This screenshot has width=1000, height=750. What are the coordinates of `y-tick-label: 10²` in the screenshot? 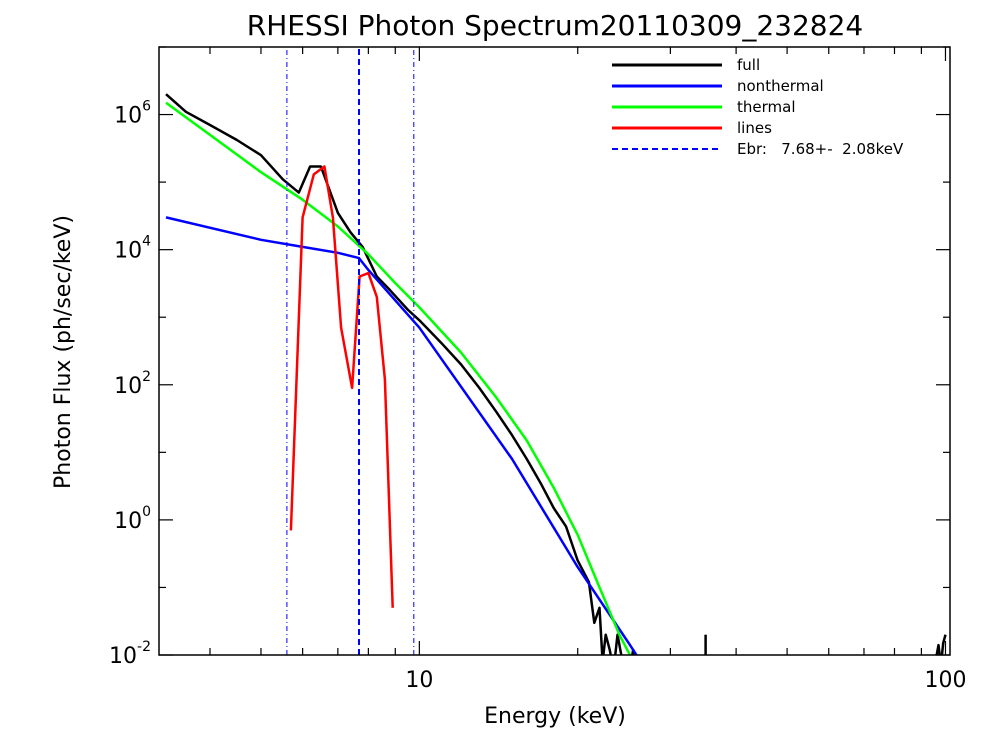 It's located at (132, 384).